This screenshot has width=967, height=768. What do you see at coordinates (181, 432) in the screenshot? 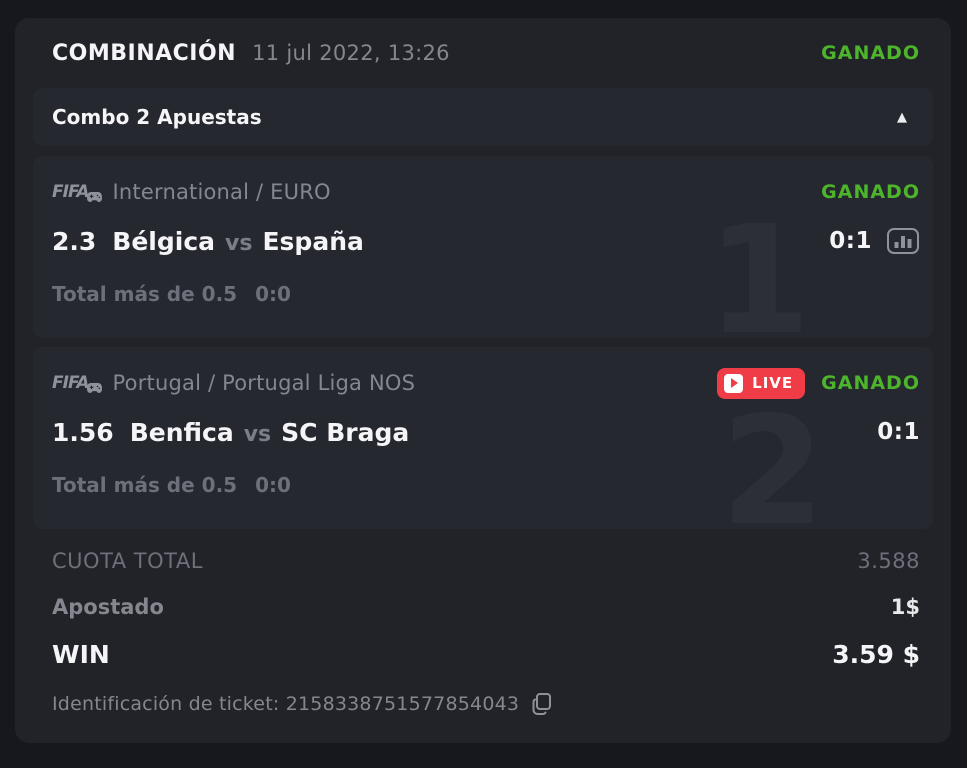
I see `home-team: Benfica` at bounding box center [181, 432].